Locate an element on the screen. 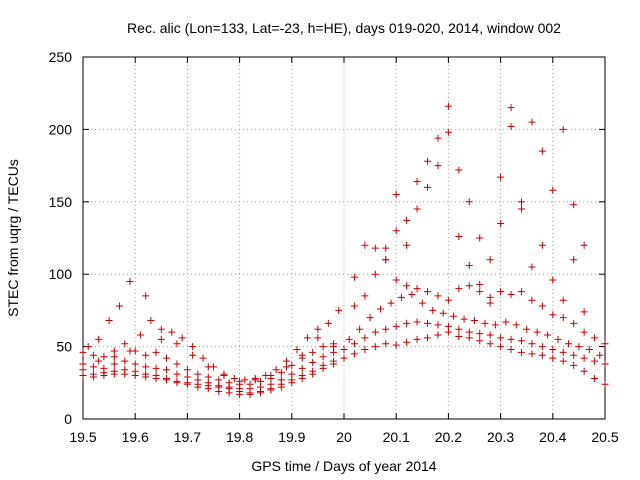 Image resolution: width=640 pixels, height=480 pixels. x-axis-label: GPS time / Days of year 2014 is located at coordinates (343, 466).